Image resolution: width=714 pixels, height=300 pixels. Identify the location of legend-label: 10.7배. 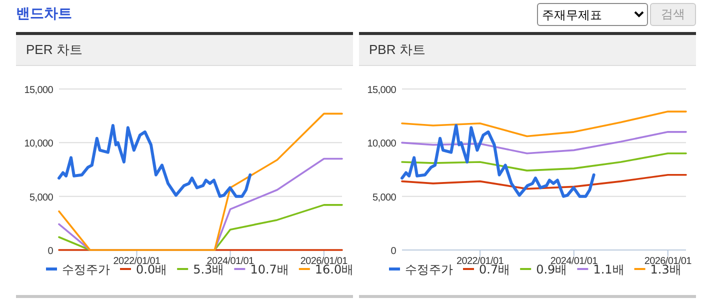
(269, 269).